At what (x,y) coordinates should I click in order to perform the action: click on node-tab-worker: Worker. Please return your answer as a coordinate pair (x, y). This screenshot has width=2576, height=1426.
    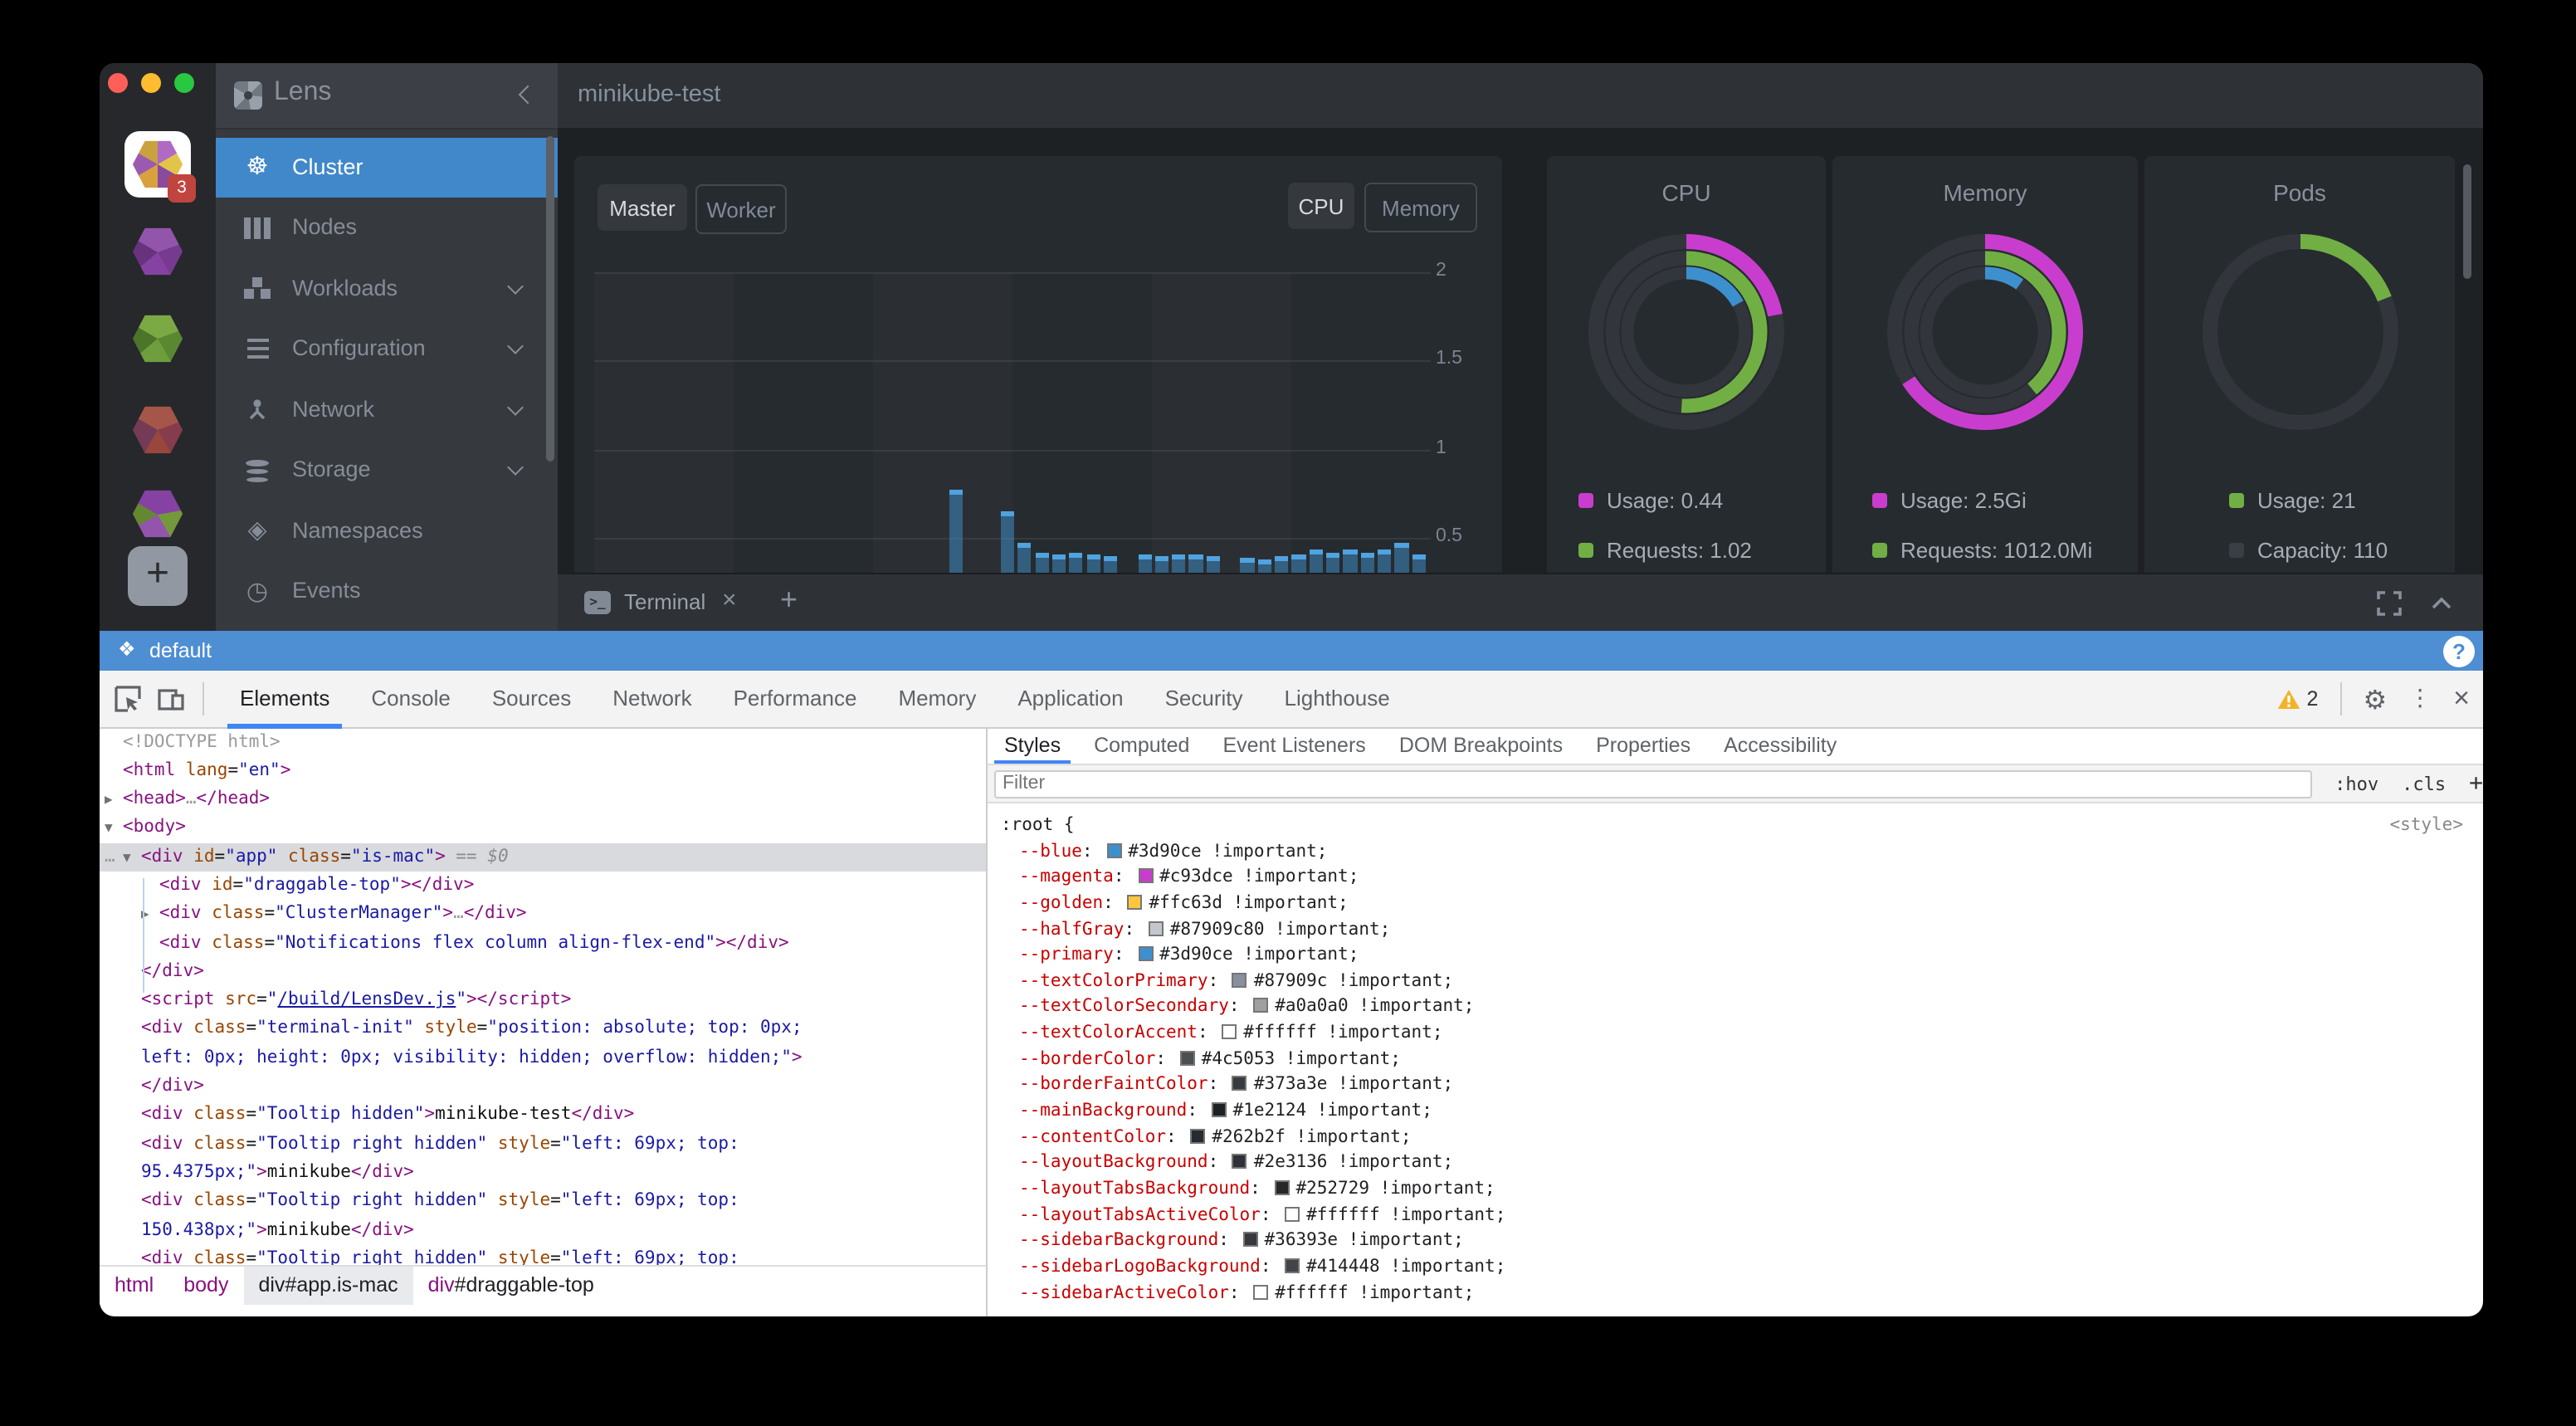
    Looking at the image, I should click on (741, 209).